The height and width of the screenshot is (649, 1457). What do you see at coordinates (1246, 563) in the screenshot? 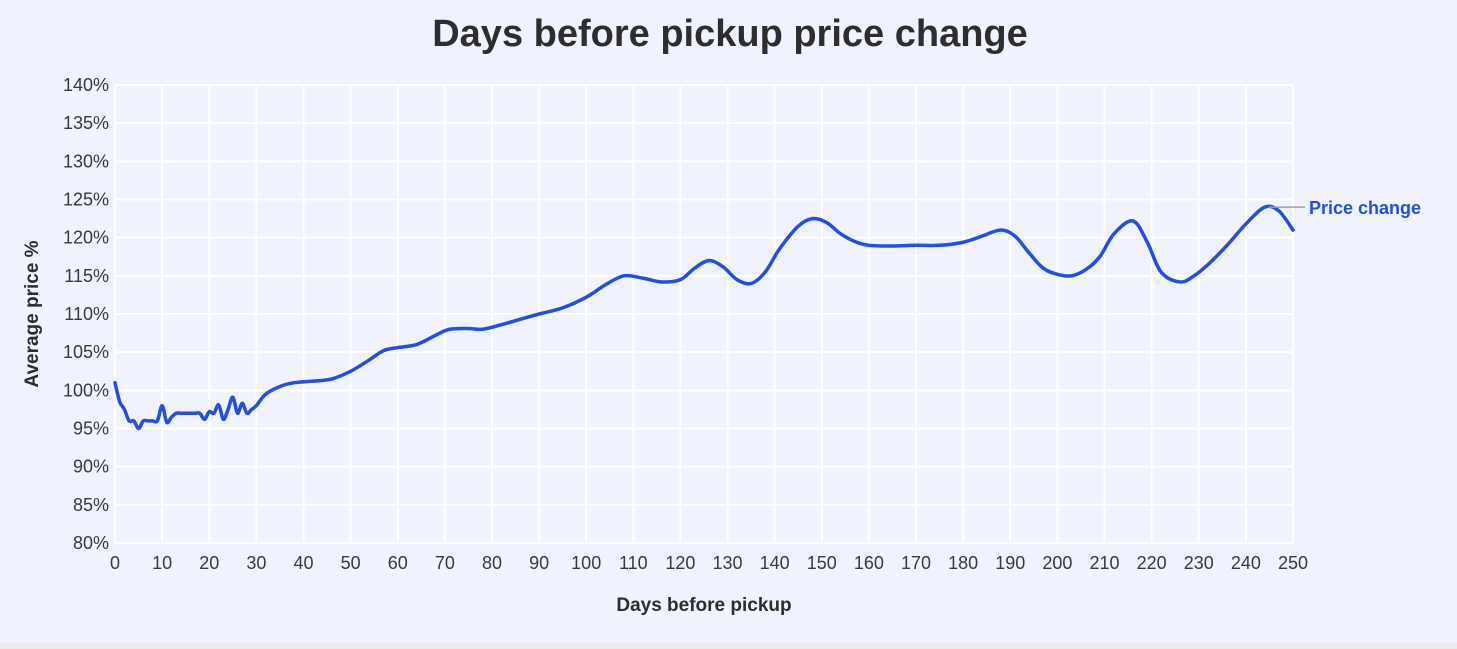
I see `x-tick-label: 240` at bounding box center [1246, 563].